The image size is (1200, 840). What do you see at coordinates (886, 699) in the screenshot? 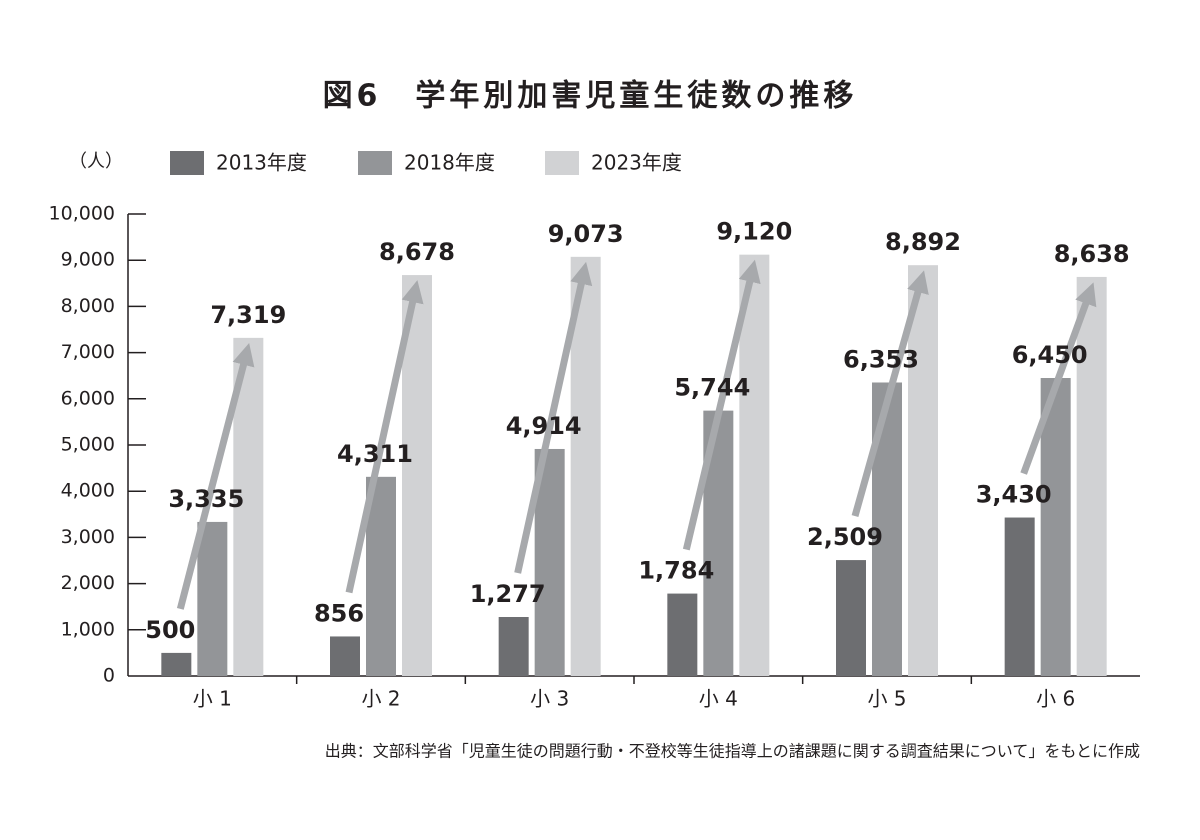
I see `x-tick-label: 小 5` at bounding box center [886, 699].